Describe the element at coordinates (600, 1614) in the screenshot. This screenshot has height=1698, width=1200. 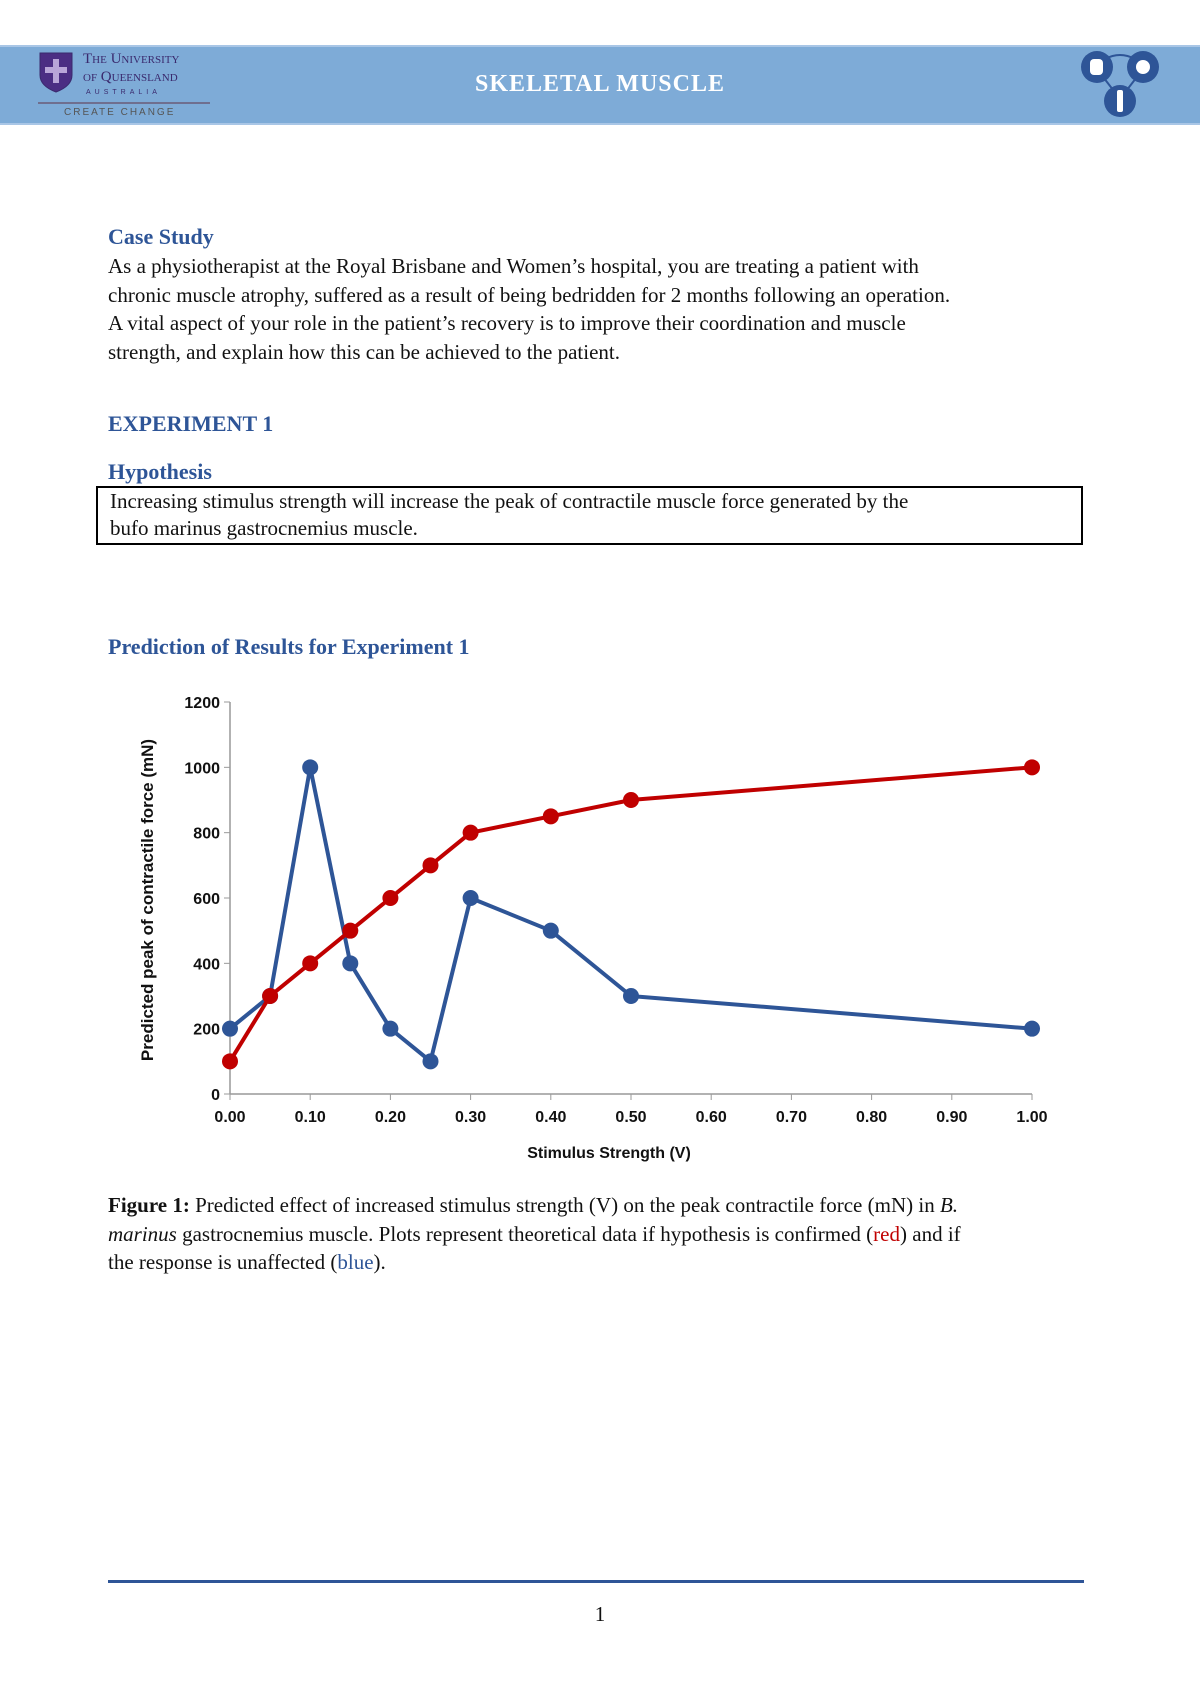
I see `page-number: 1` at that location.